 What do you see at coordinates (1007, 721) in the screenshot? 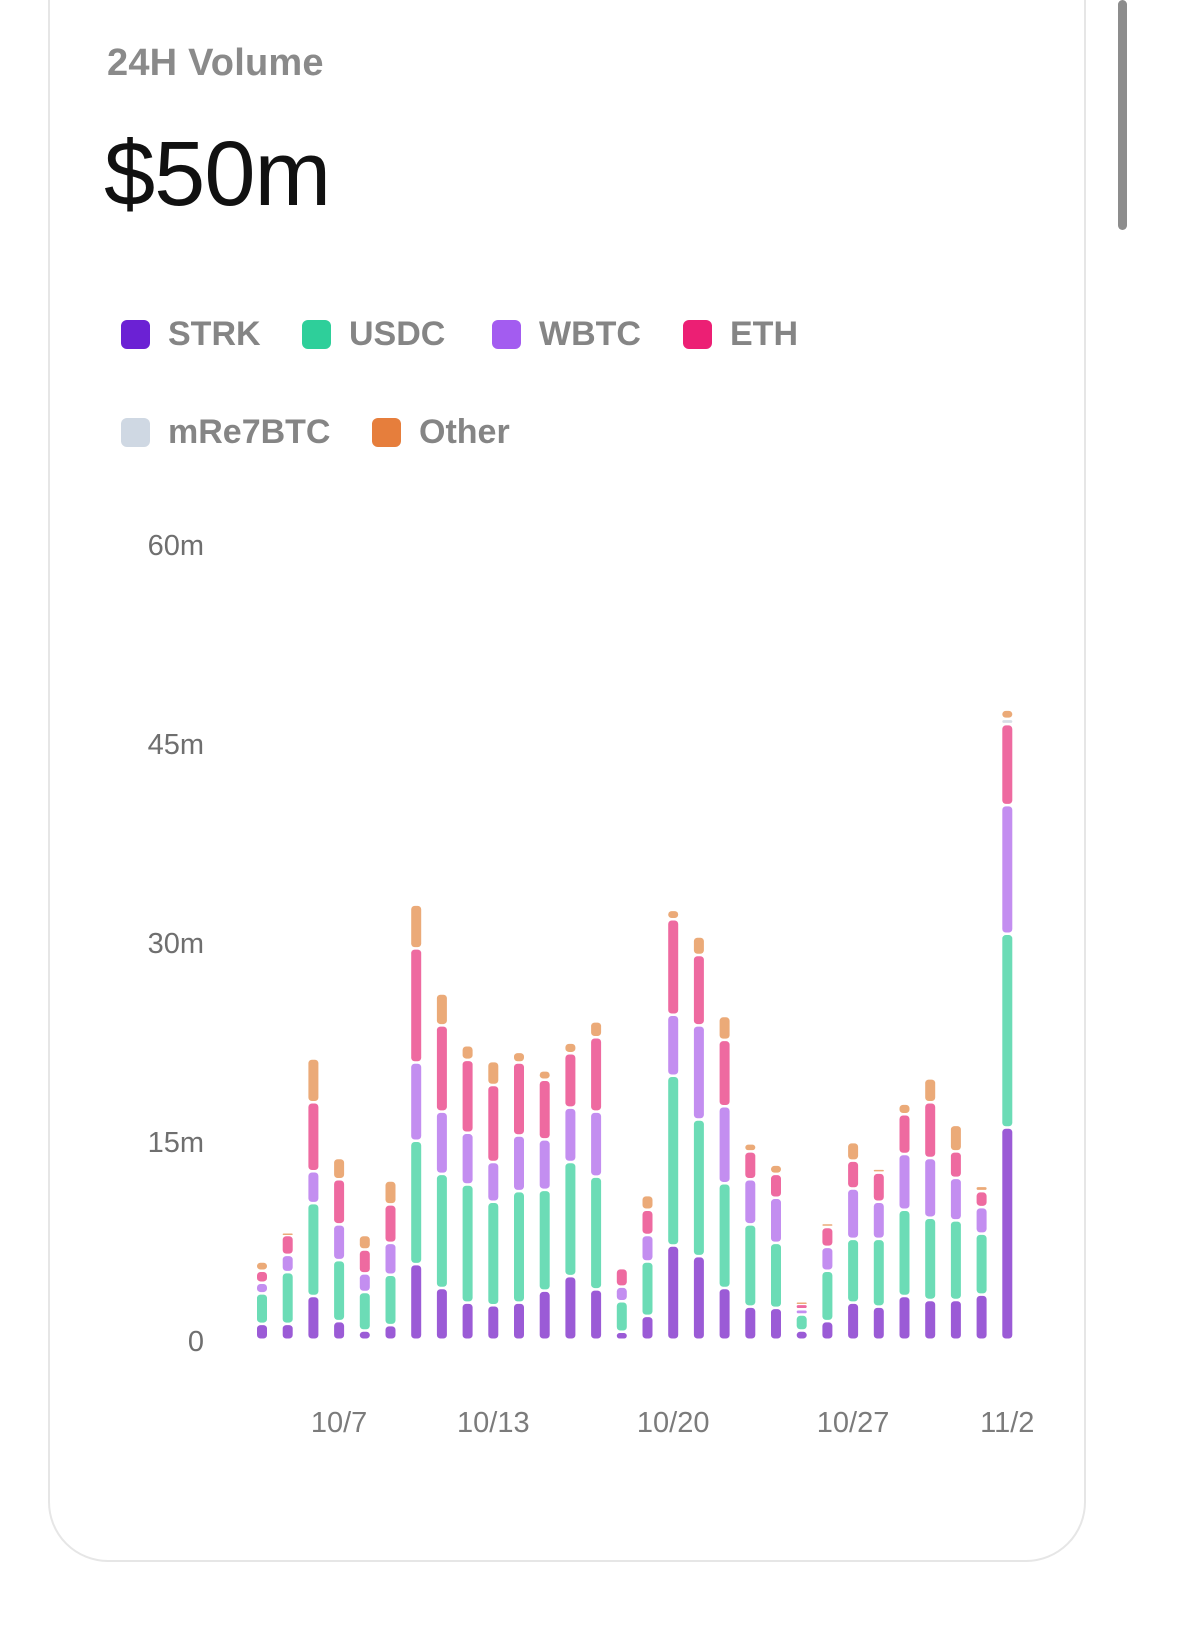
I see `bar-segment-mre7btc` at bounding box center [1007, 721].